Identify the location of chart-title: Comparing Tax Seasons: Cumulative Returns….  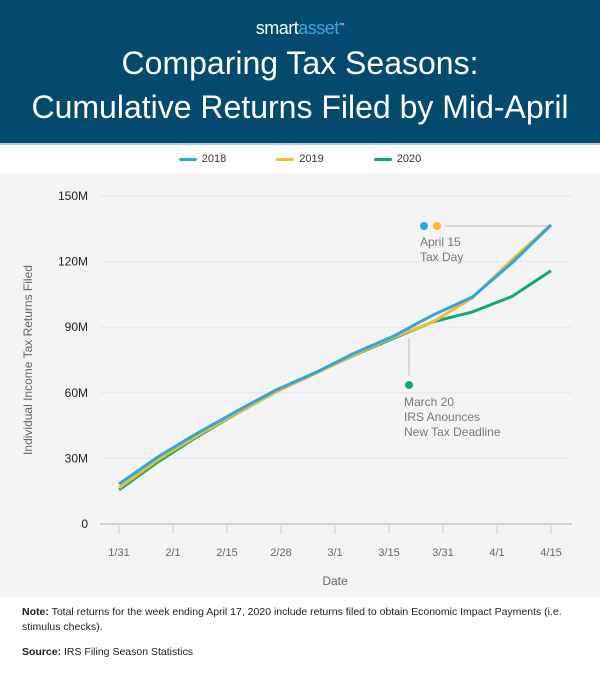
(300, 85).